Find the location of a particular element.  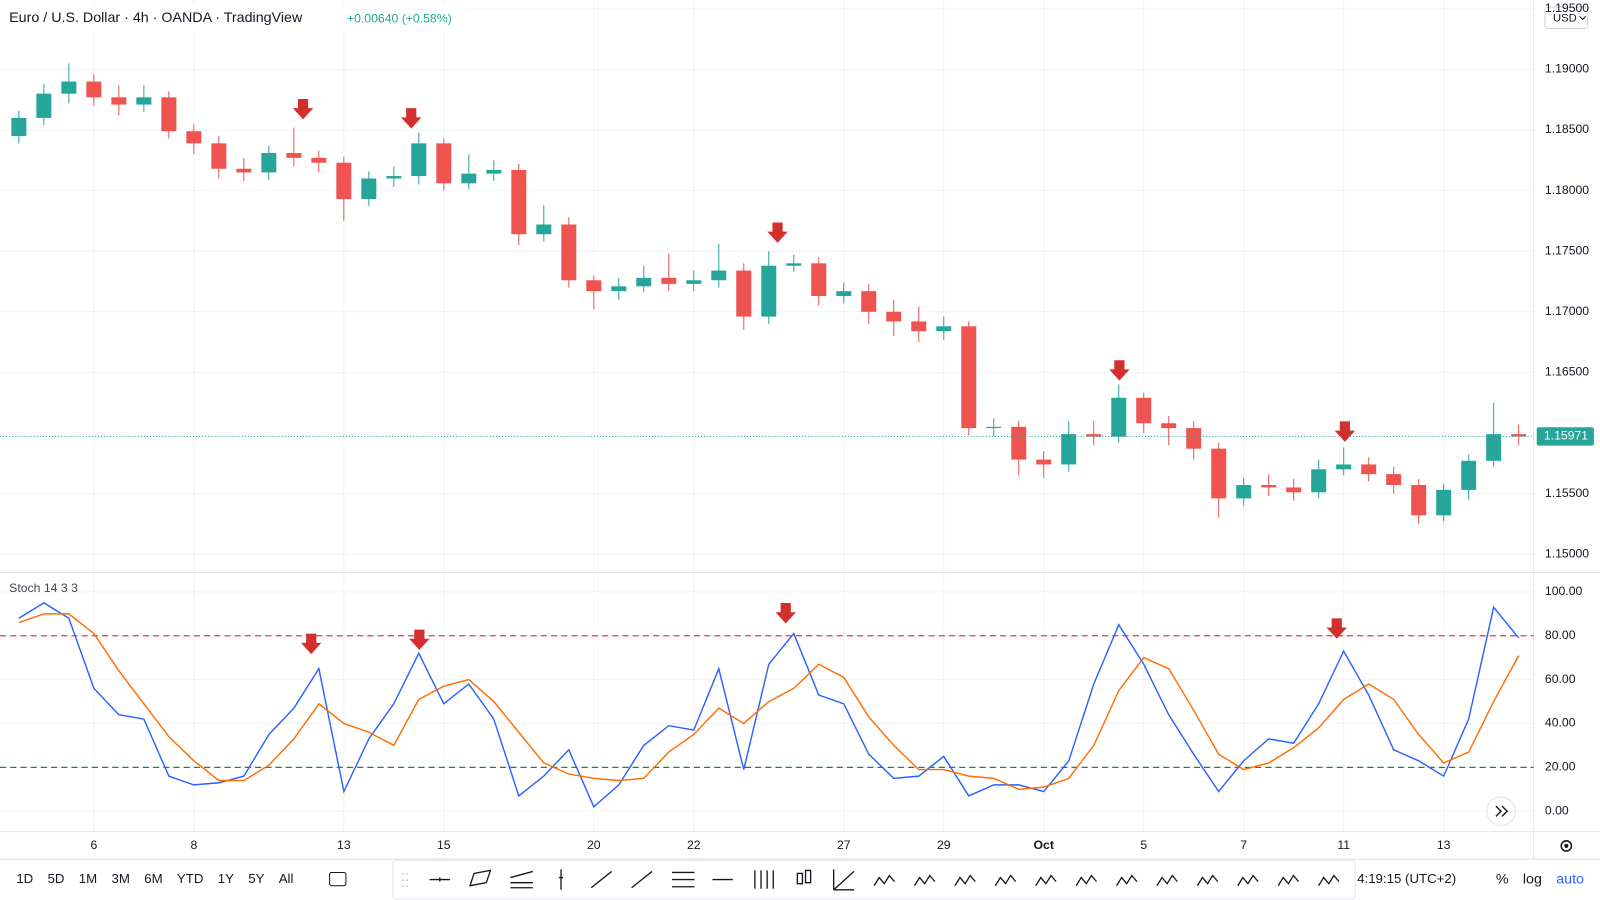

scroll-icon is located at coordinates (1502, 811).